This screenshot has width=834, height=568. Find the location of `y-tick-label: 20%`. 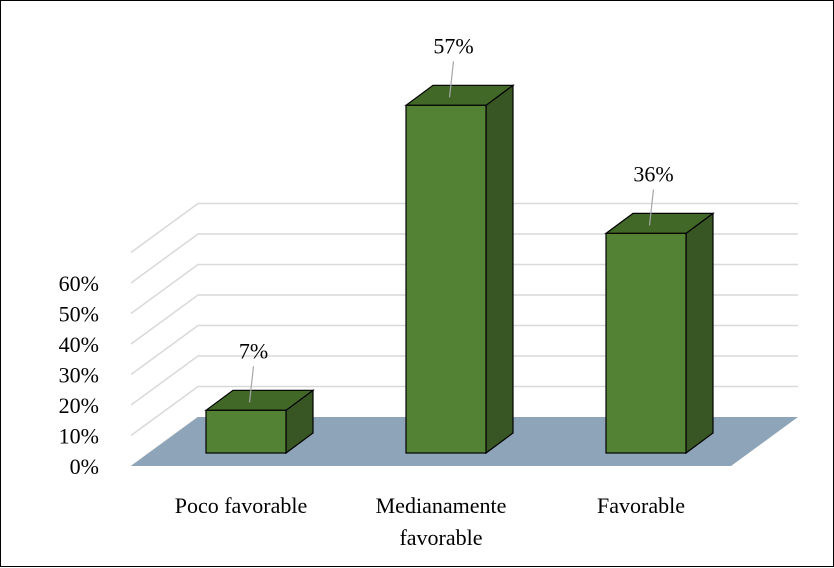

y-tick-label: 20% is located at coordinates (79, 405).